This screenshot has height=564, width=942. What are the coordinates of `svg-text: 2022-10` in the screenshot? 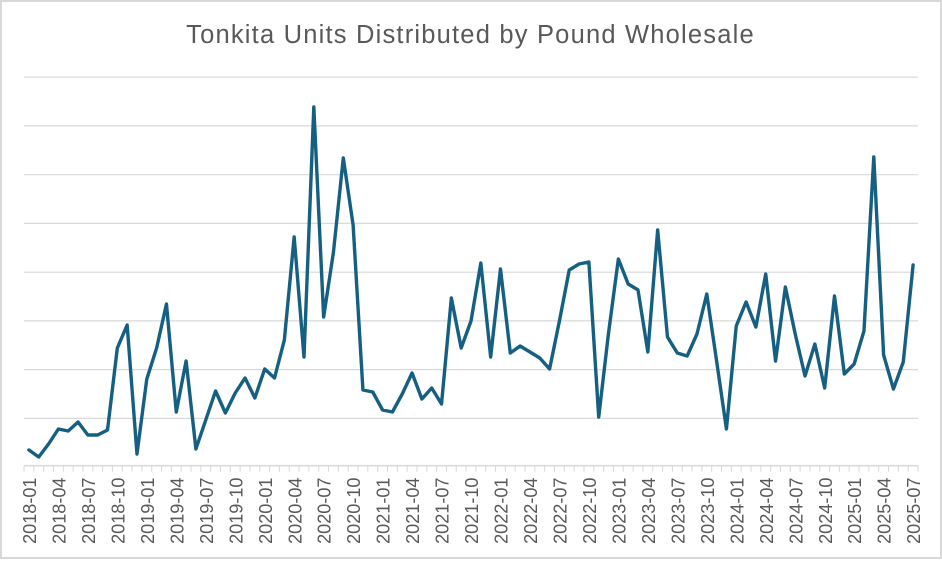 It's located at (590, 511).